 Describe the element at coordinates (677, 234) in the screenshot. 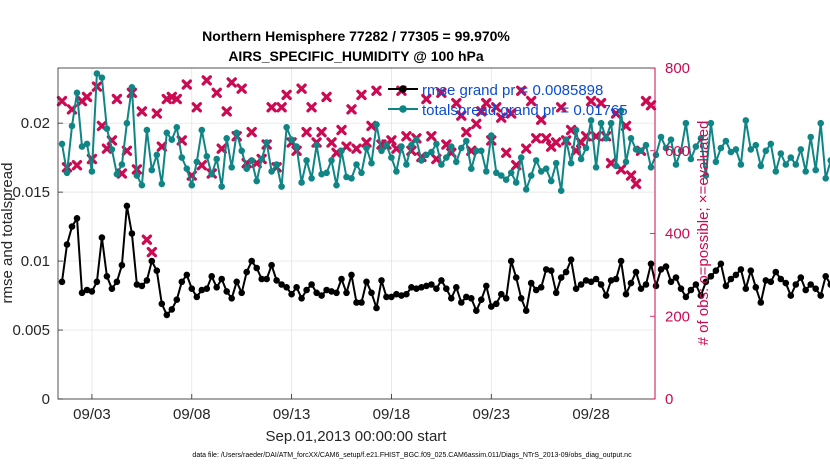

I see `y-right-tick-label: 400` at that location.